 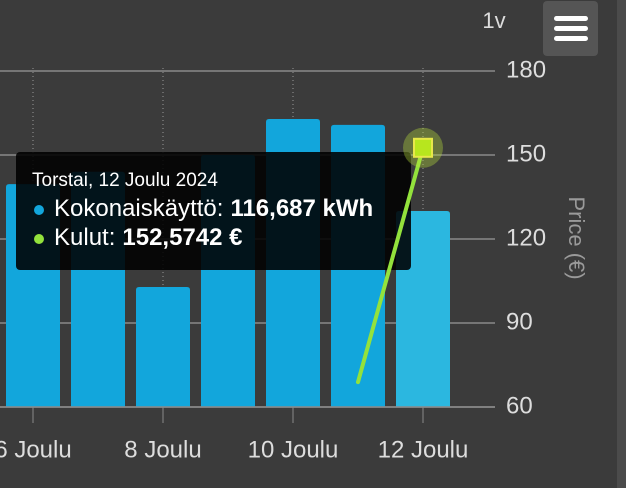 I want to click on y2-tick-label: 150, so click(x=526, y=153).